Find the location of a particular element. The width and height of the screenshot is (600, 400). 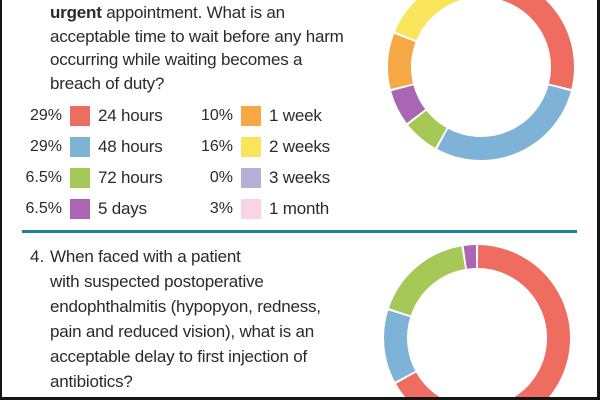

question-line-rest: appointment. What is an is located at coordinates (193, 12).